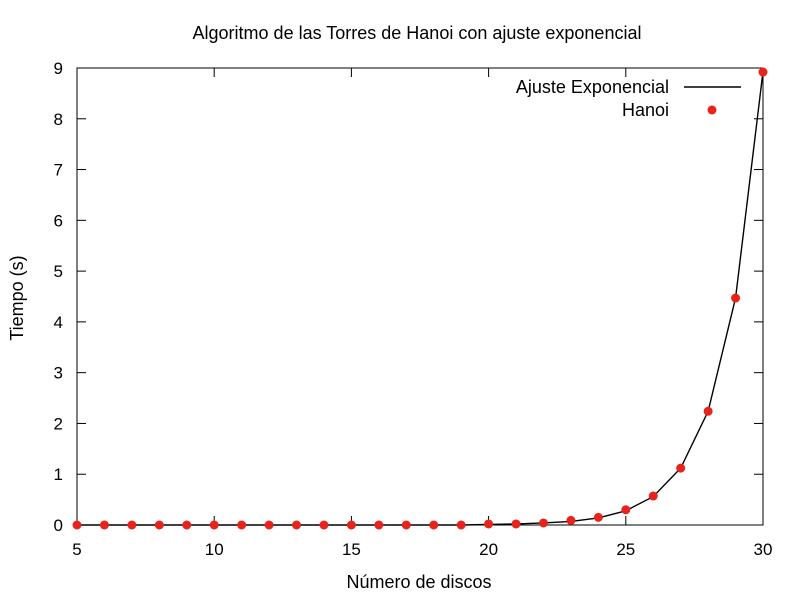  What do you see at coordinates (76, 549) in the screenshot?
I see `x-tick-label: 5` at bounding box center [76, 549].